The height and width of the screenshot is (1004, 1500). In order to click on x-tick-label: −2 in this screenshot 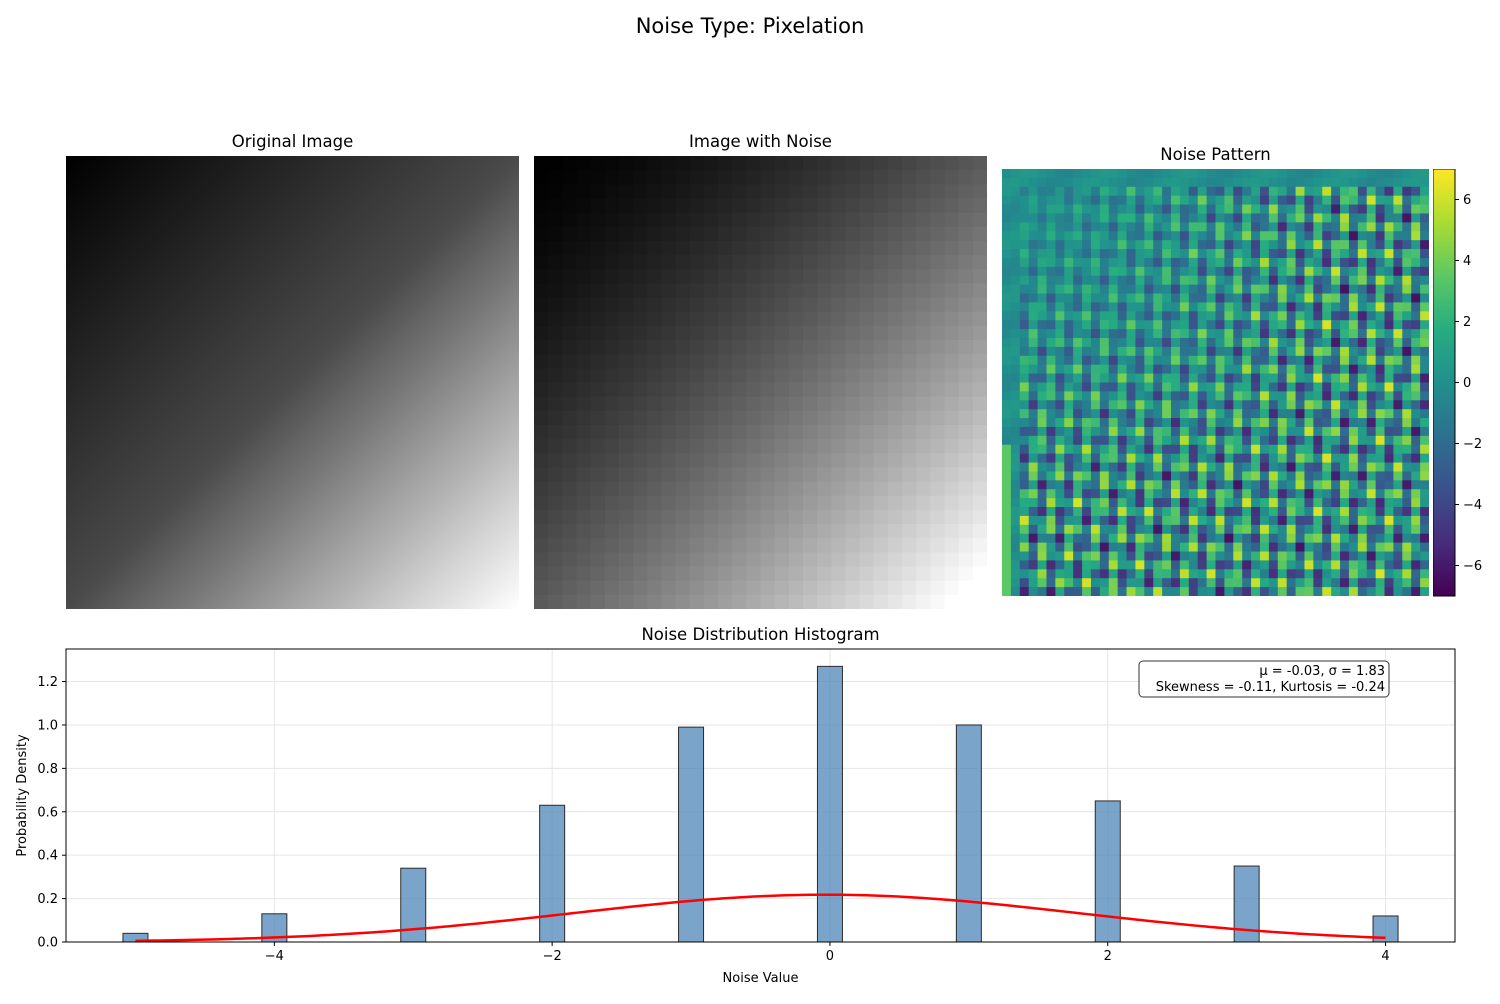, I will do `click(552, 956)`.